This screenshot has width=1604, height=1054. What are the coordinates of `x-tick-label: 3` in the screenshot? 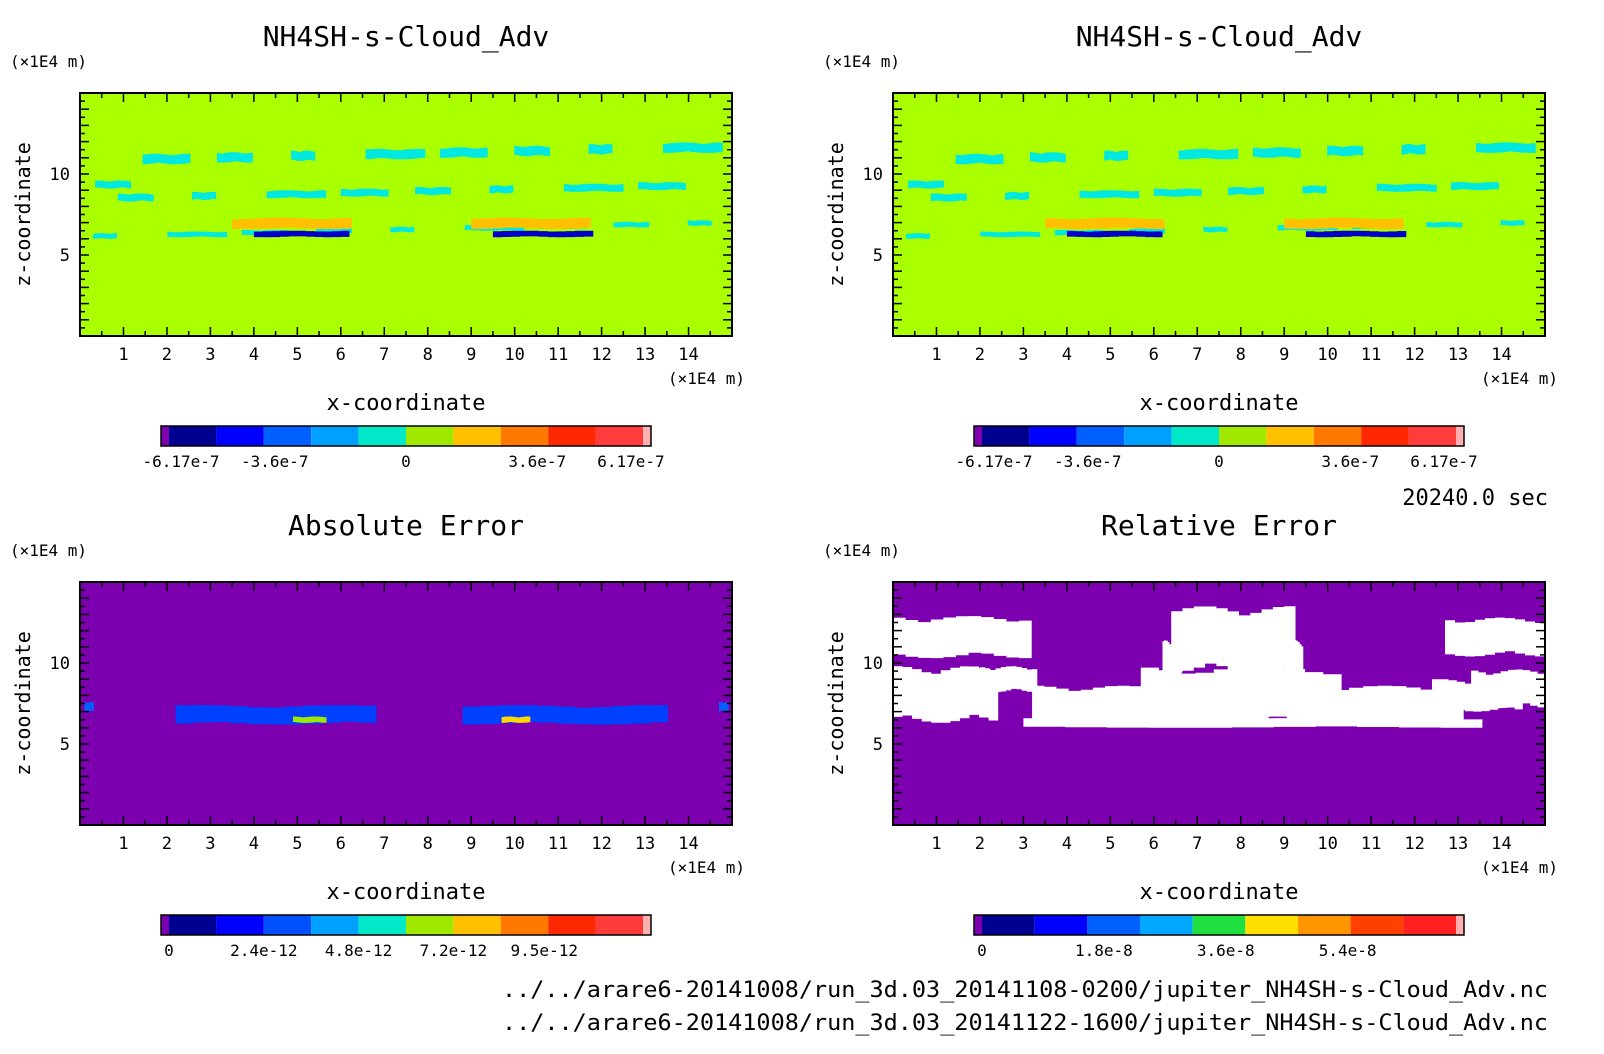 It's located at (1023, 844).